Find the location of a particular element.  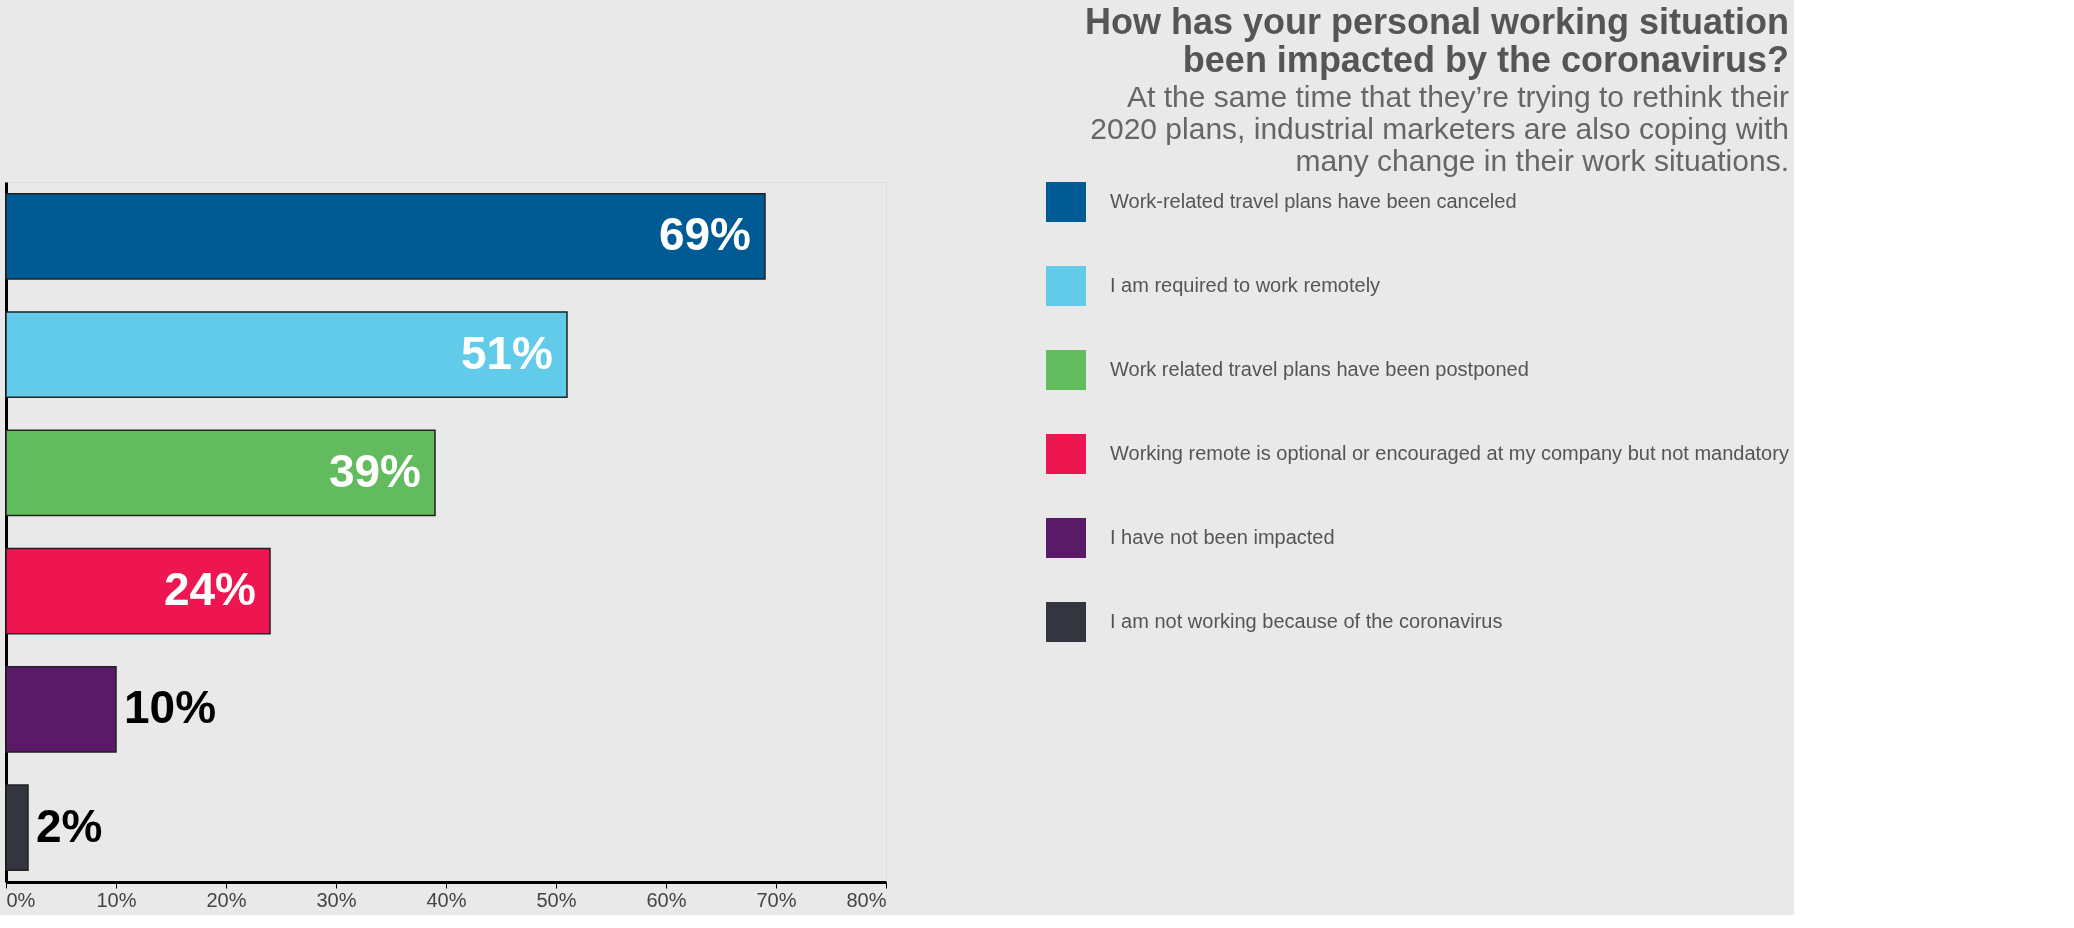

x-tick-label: 10% is located at coordinates (116, 899).